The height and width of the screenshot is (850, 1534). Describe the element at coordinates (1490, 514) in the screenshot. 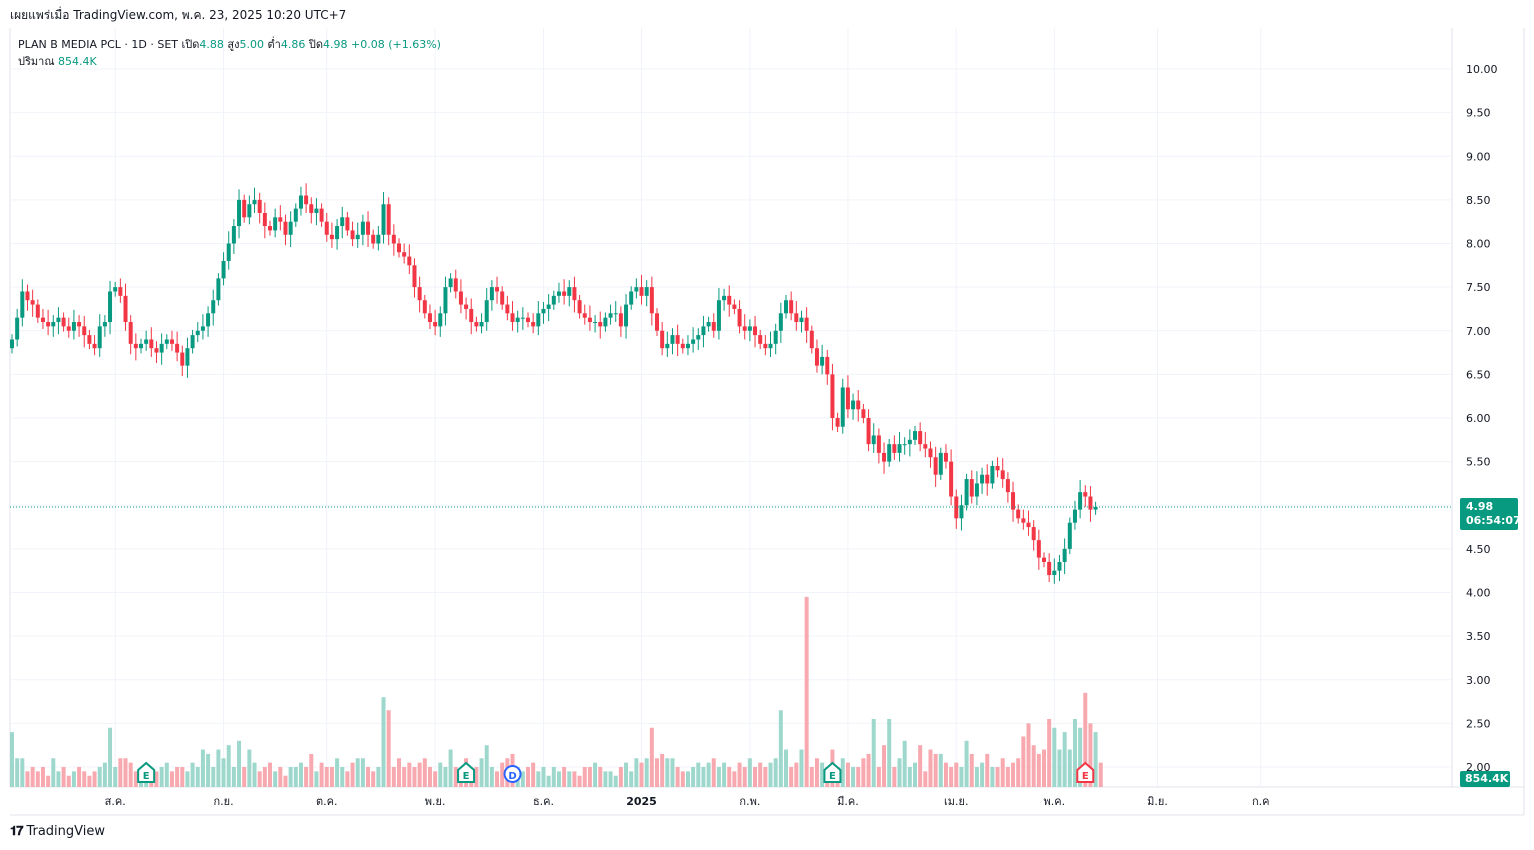

I see `last-price-badge: 4.98 06:54:07` at that location.